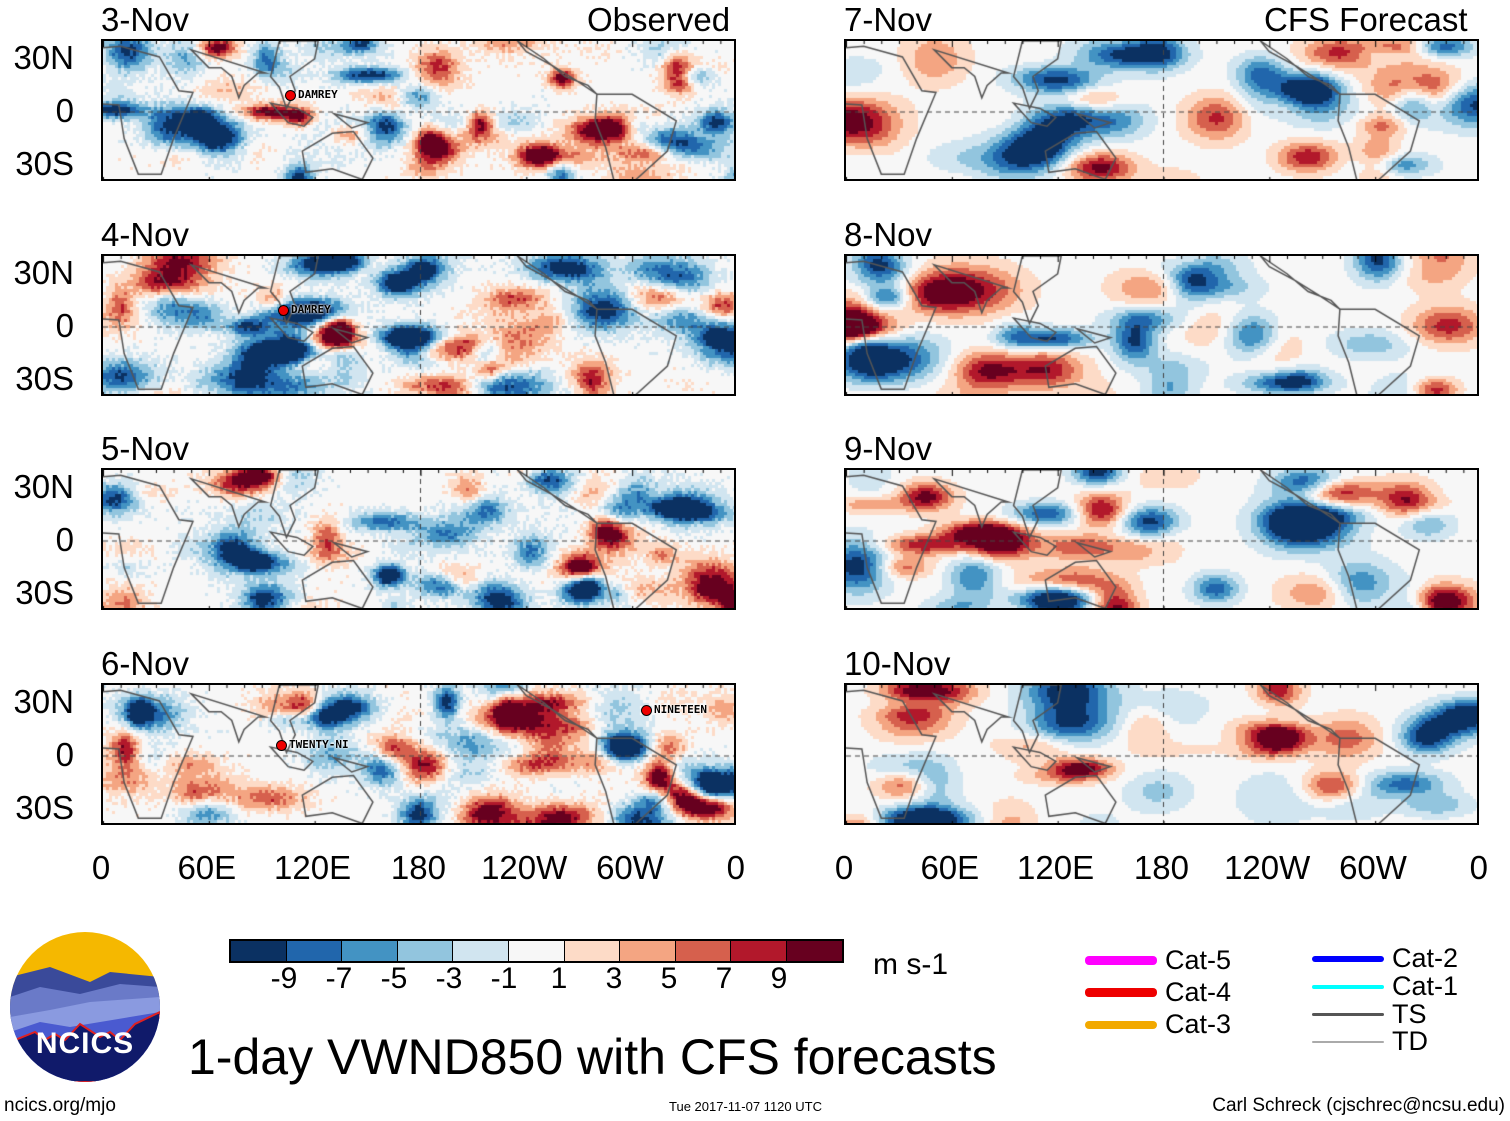 The image size is (1510, 1121). Describe the element at coordinates (145, 234) in the screenshot. I see `panel-date: 4-Nov` at that location.